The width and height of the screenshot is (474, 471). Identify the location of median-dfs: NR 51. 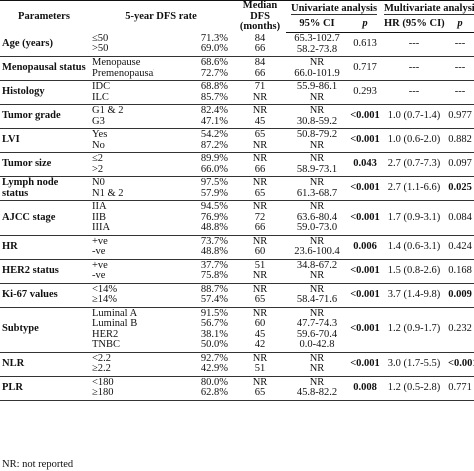
(260, 364).